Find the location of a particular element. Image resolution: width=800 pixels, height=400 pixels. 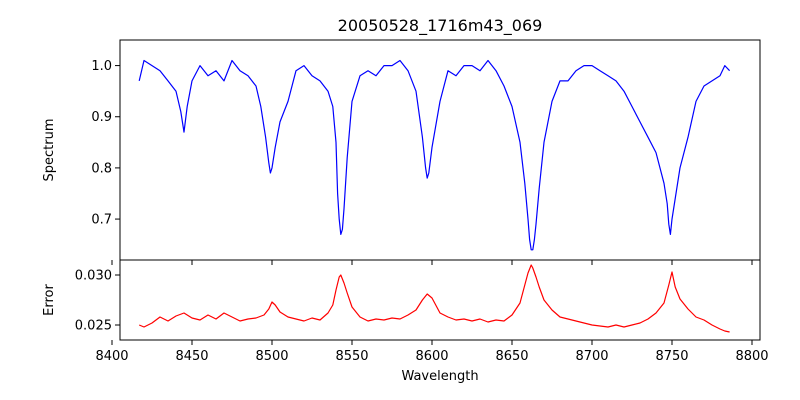

y-tick-label: 0.030 is located at coordinates (93, 276).